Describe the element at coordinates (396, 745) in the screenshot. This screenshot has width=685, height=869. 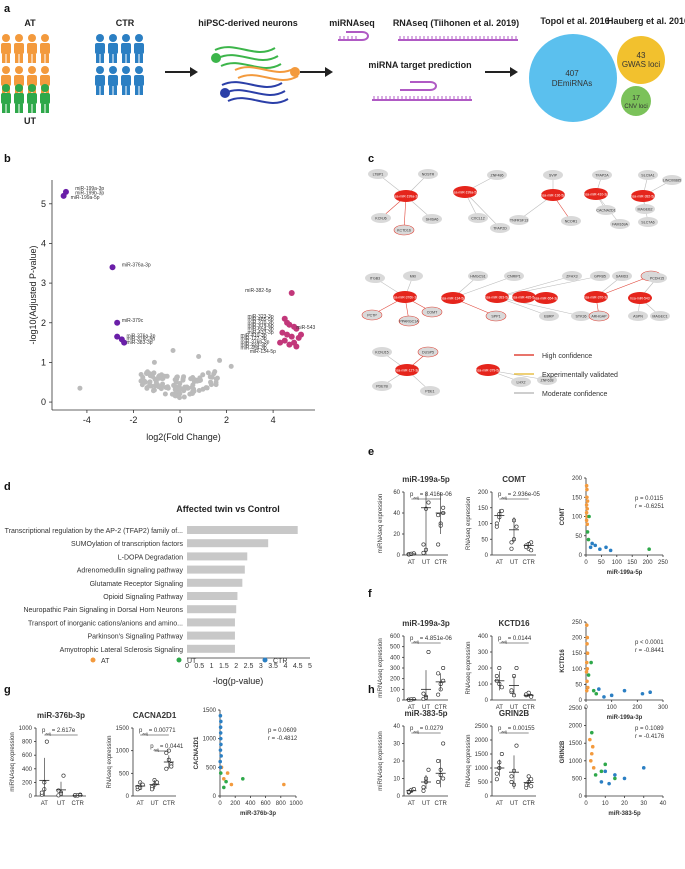
I see `y-tick-label: 30` at that location.